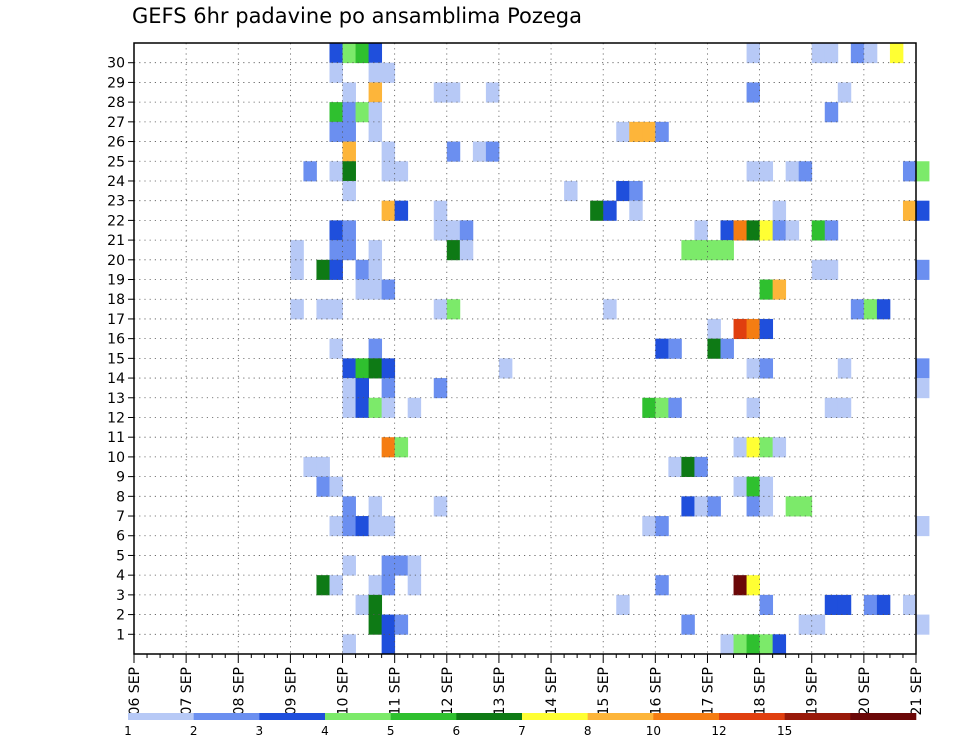 This screenshot has height=742, width=960. Describe the element at coordinates (116, 300) in the screenshot. I see `y-tick-label: 18` at that location.